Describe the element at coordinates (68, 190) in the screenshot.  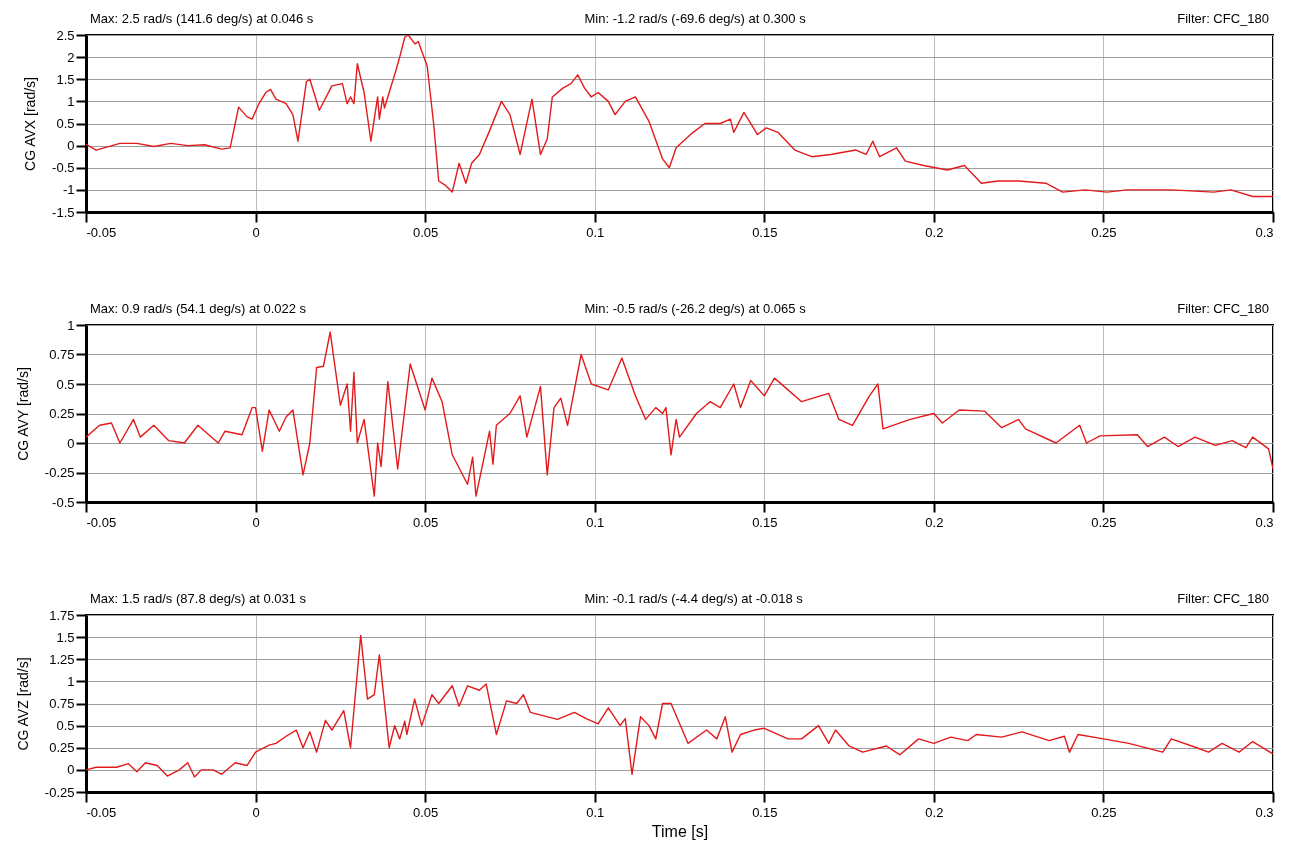
I see `y-tick-label: -1` at that location.